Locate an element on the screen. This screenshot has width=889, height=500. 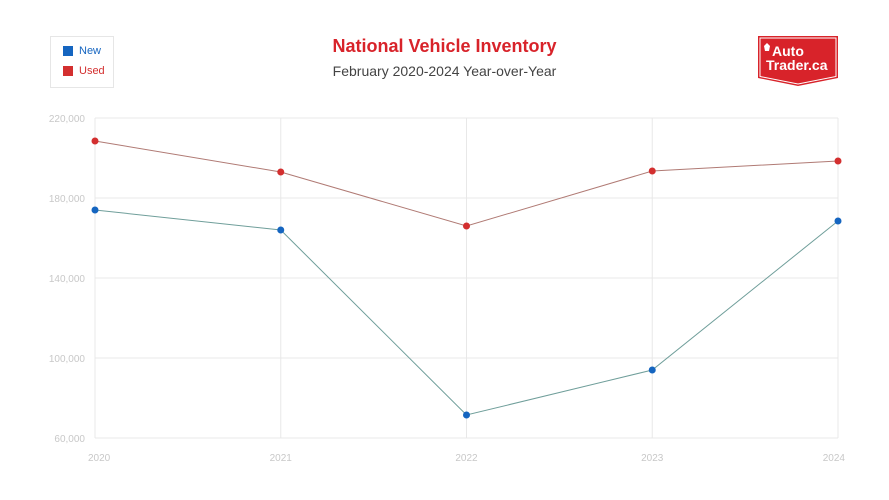
y-tick-label: 140,000 is located at coordinates (67, 279).